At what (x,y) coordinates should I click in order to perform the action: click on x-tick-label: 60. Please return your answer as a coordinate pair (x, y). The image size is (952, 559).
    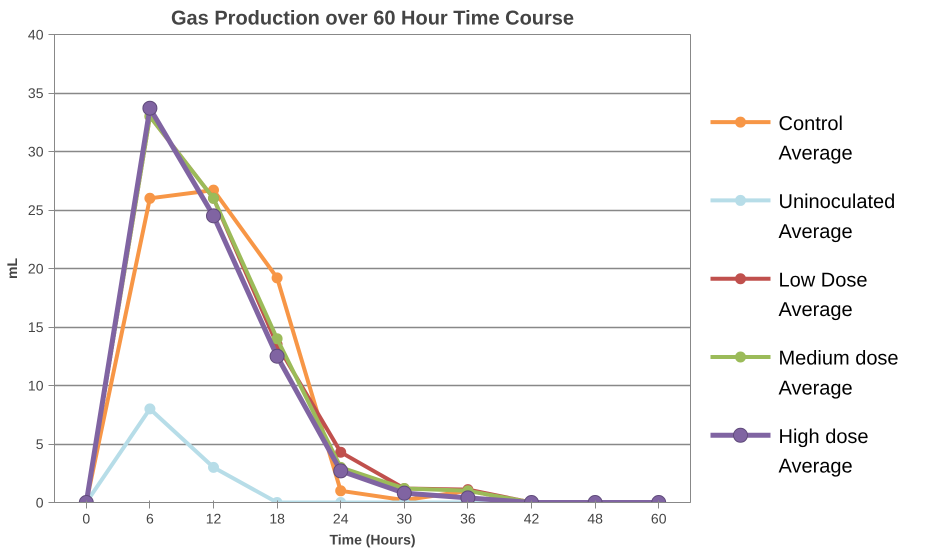
    Looking at the image, I should click on (658, 518).